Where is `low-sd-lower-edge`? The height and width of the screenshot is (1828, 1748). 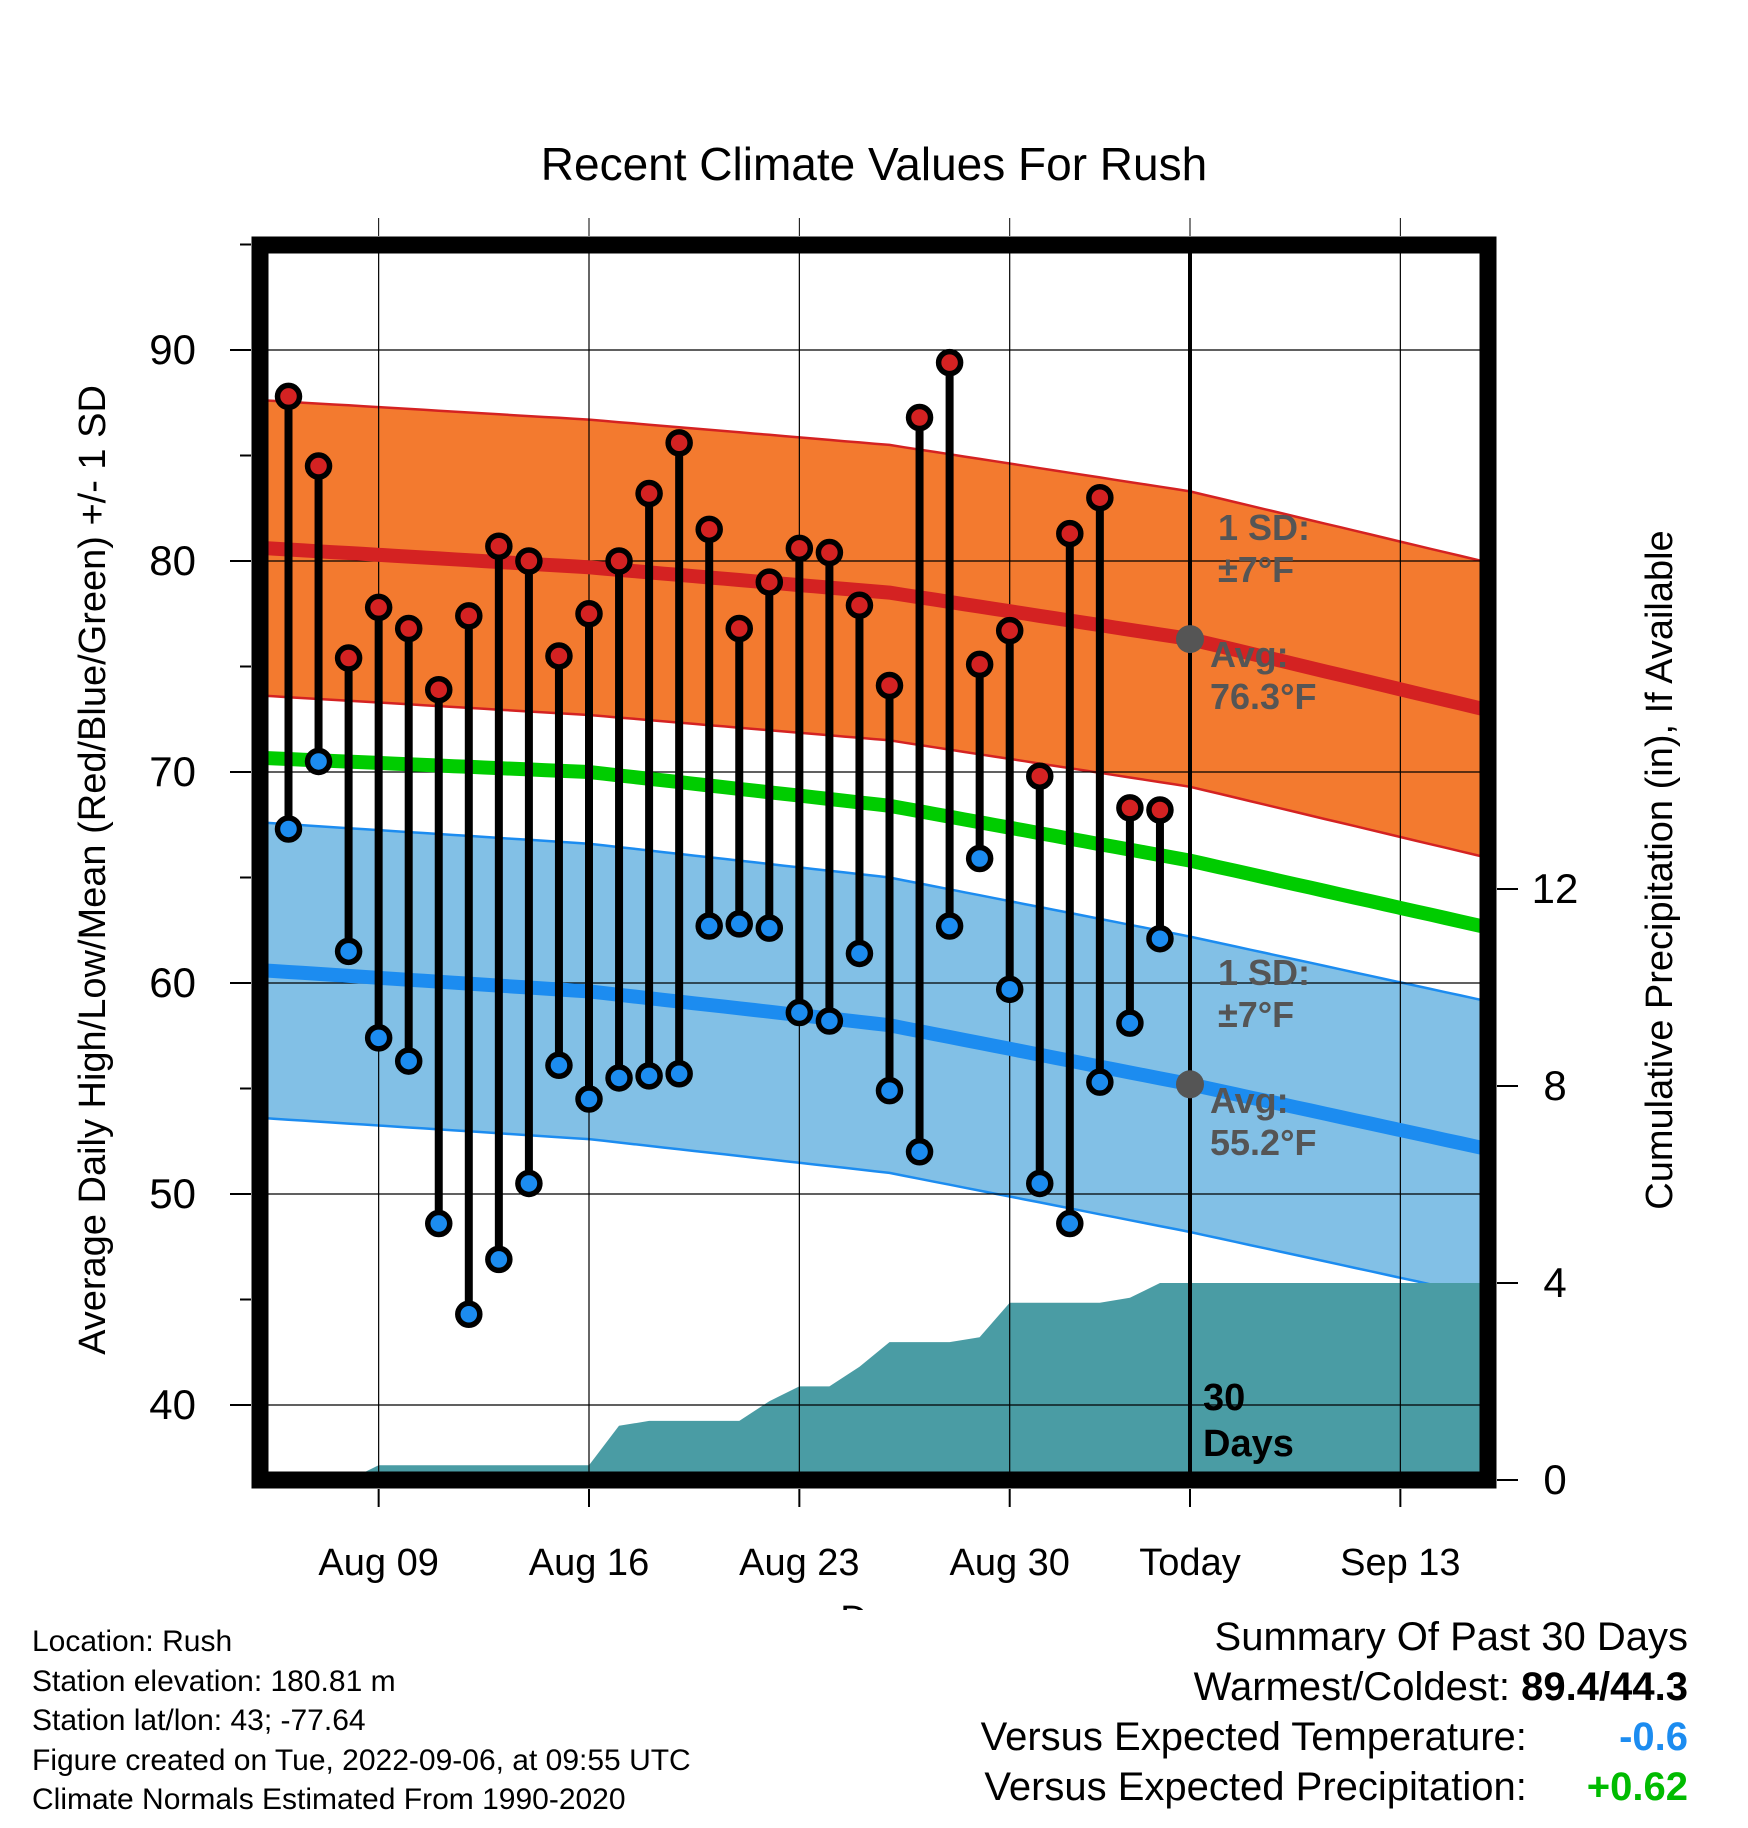 low-sd-lower-edge is located at coordinates (874, 1207).